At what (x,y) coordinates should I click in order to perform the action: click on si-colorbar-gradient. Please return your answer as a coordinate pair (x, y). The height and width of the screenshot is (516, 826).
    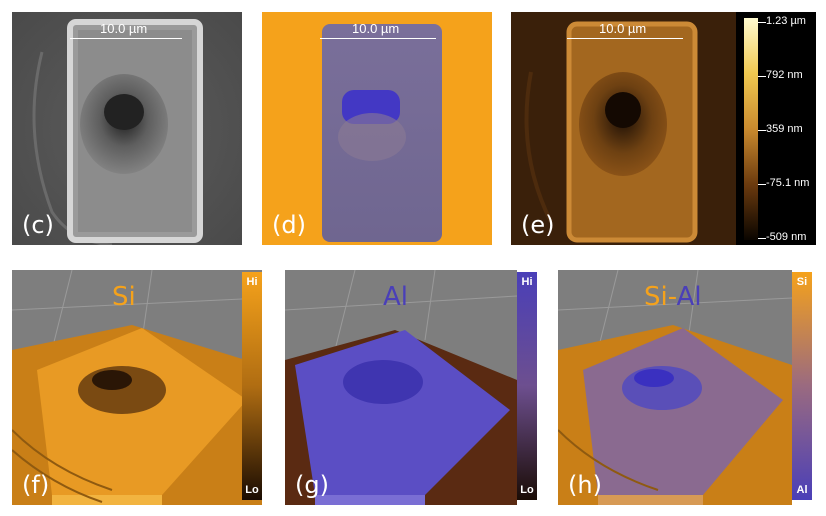
    Looking at the image, I should click on (252, 386).